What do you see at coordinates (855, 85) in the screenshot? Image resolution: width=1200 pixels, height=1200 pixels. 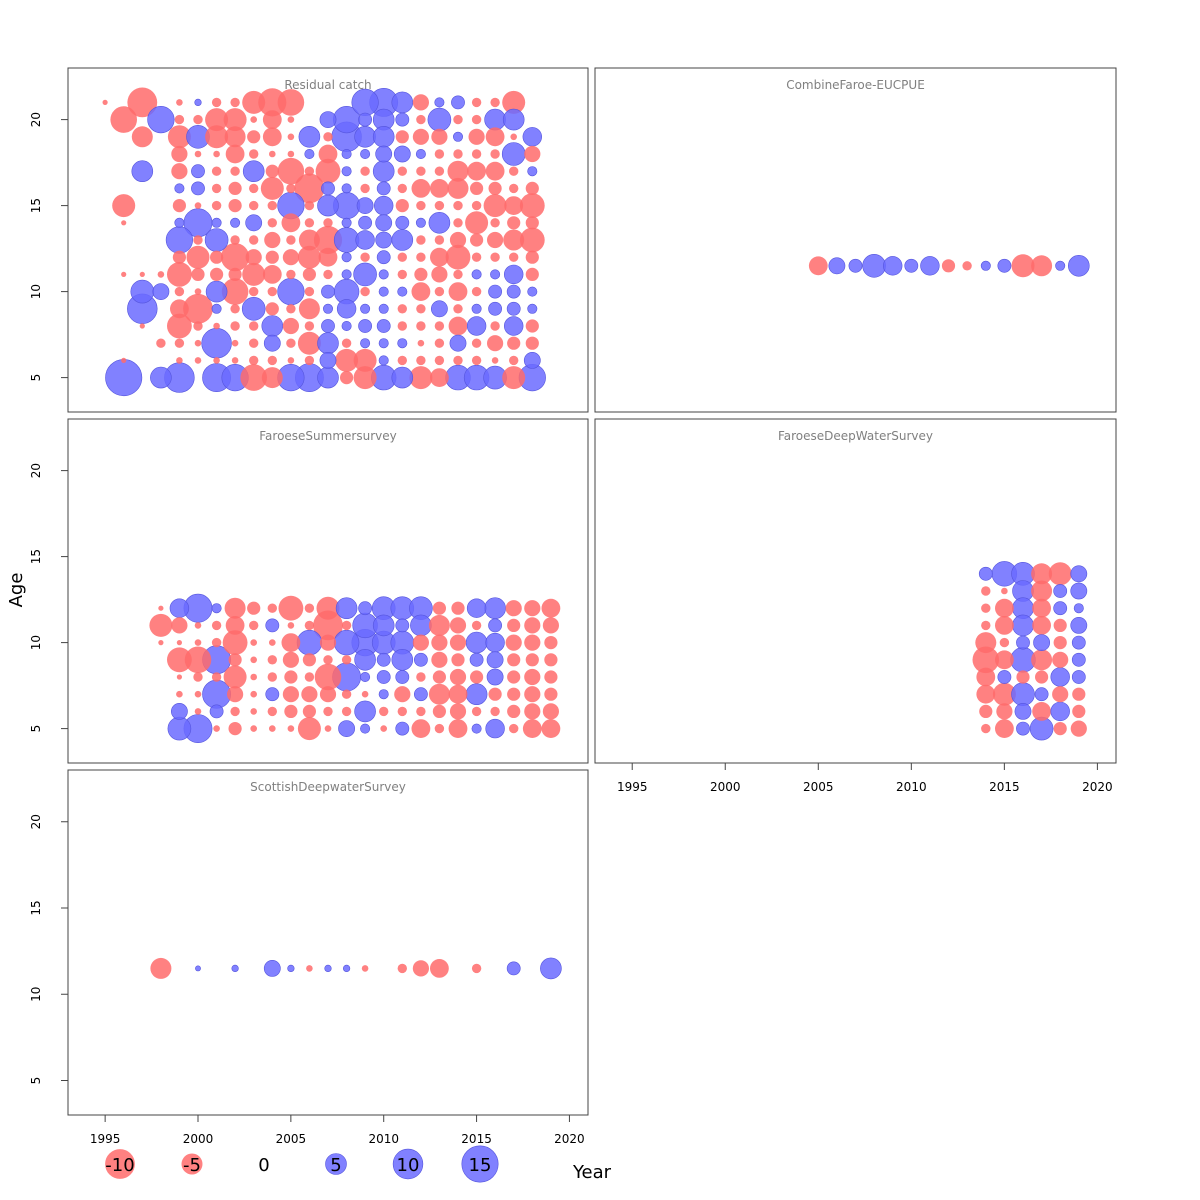 I see `panel-title: CombineFaroe-EUCPUE` at bounding box center [855, 85].